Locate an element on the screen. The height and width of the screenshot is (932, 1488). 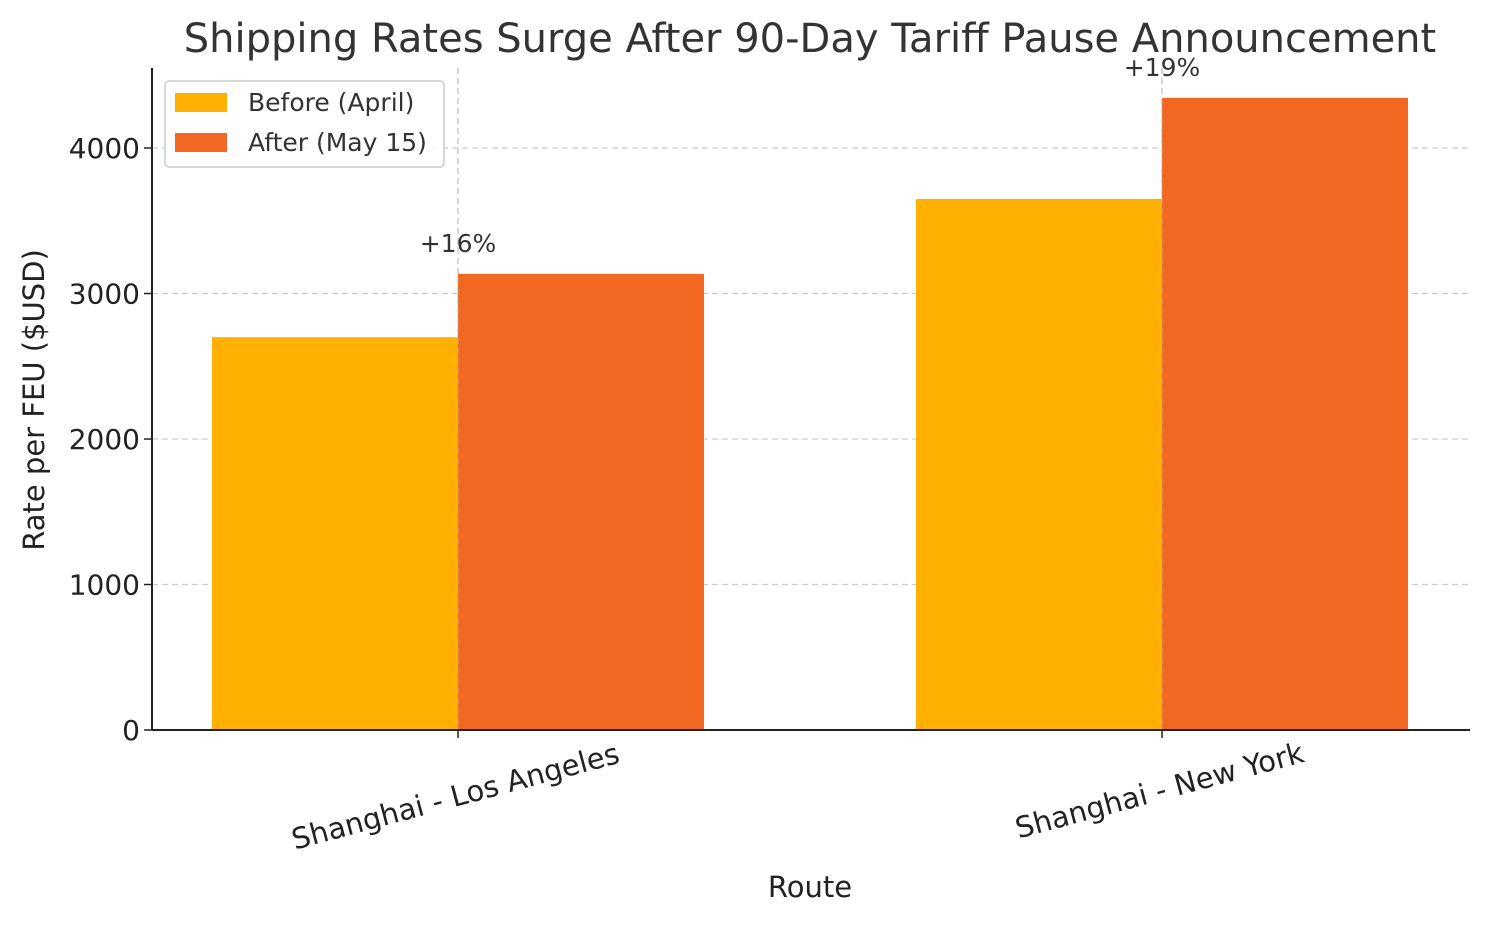
legend-label-before: Before (April) is located at coordinates (331, 102).